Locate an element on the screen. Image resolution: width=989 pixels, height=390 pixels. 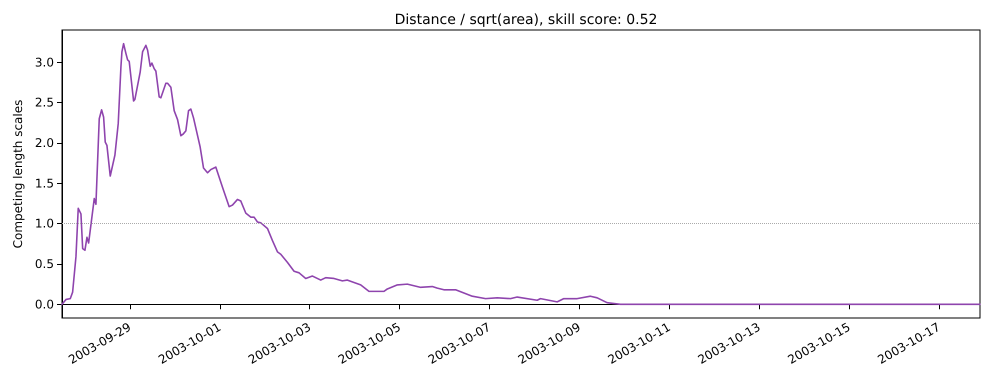
chart-title: Distance / sqrt(area), skill score: 0.52 is located at coordinates (526, 20).